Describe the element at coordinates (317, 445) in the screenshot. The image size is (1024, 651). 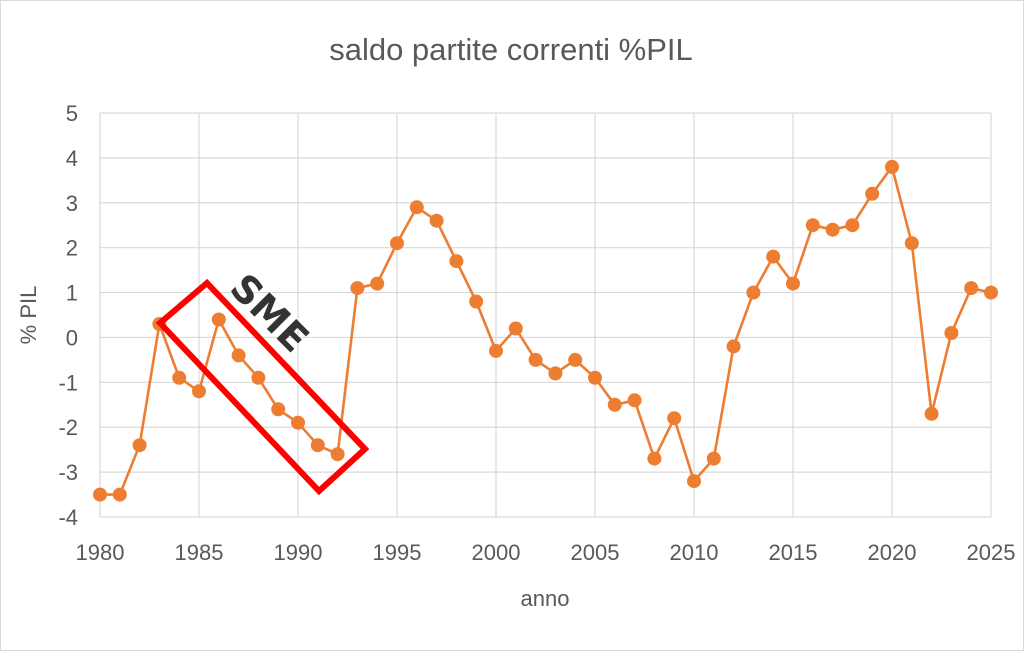
I see `data-point-1991` at that location.